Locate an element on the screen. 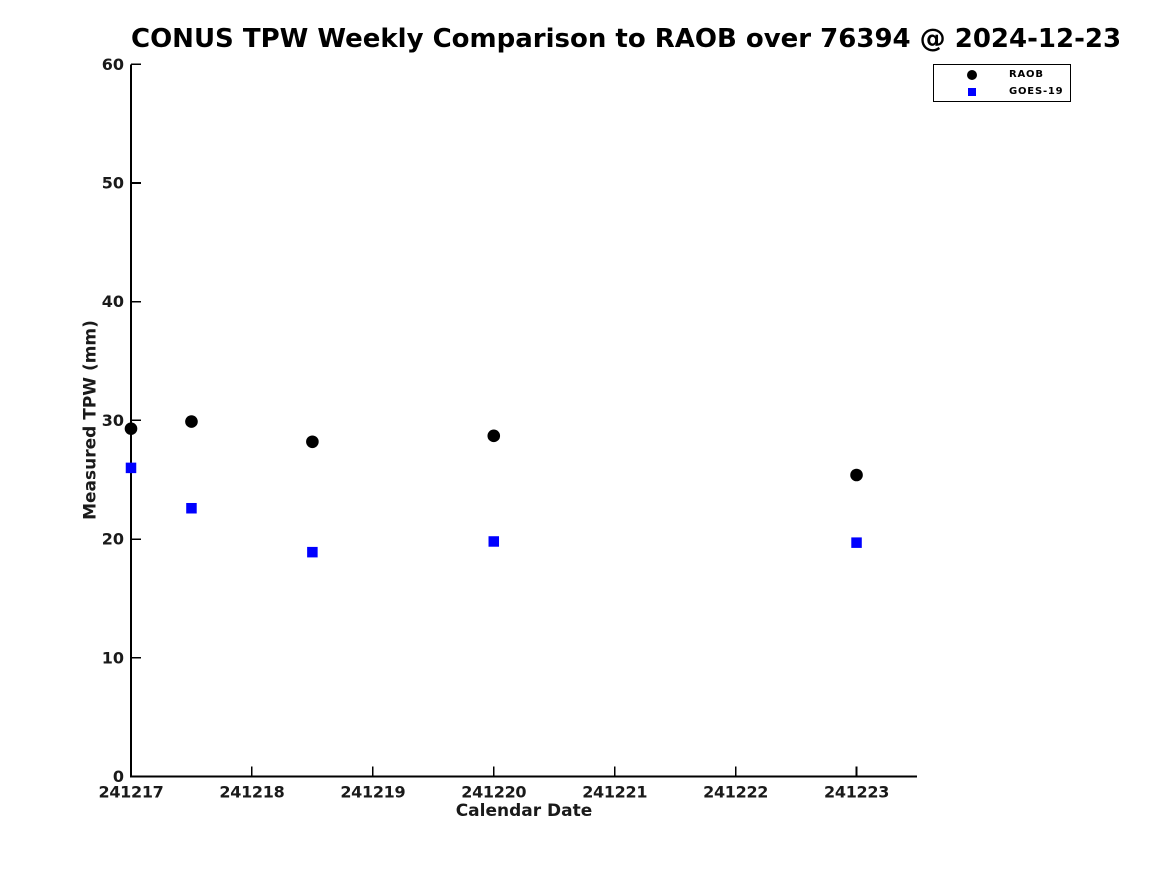 The height and width of the screenshot is (875, 1167). legend: RAOB GOES-19 is located at coordinates (1002, 83).